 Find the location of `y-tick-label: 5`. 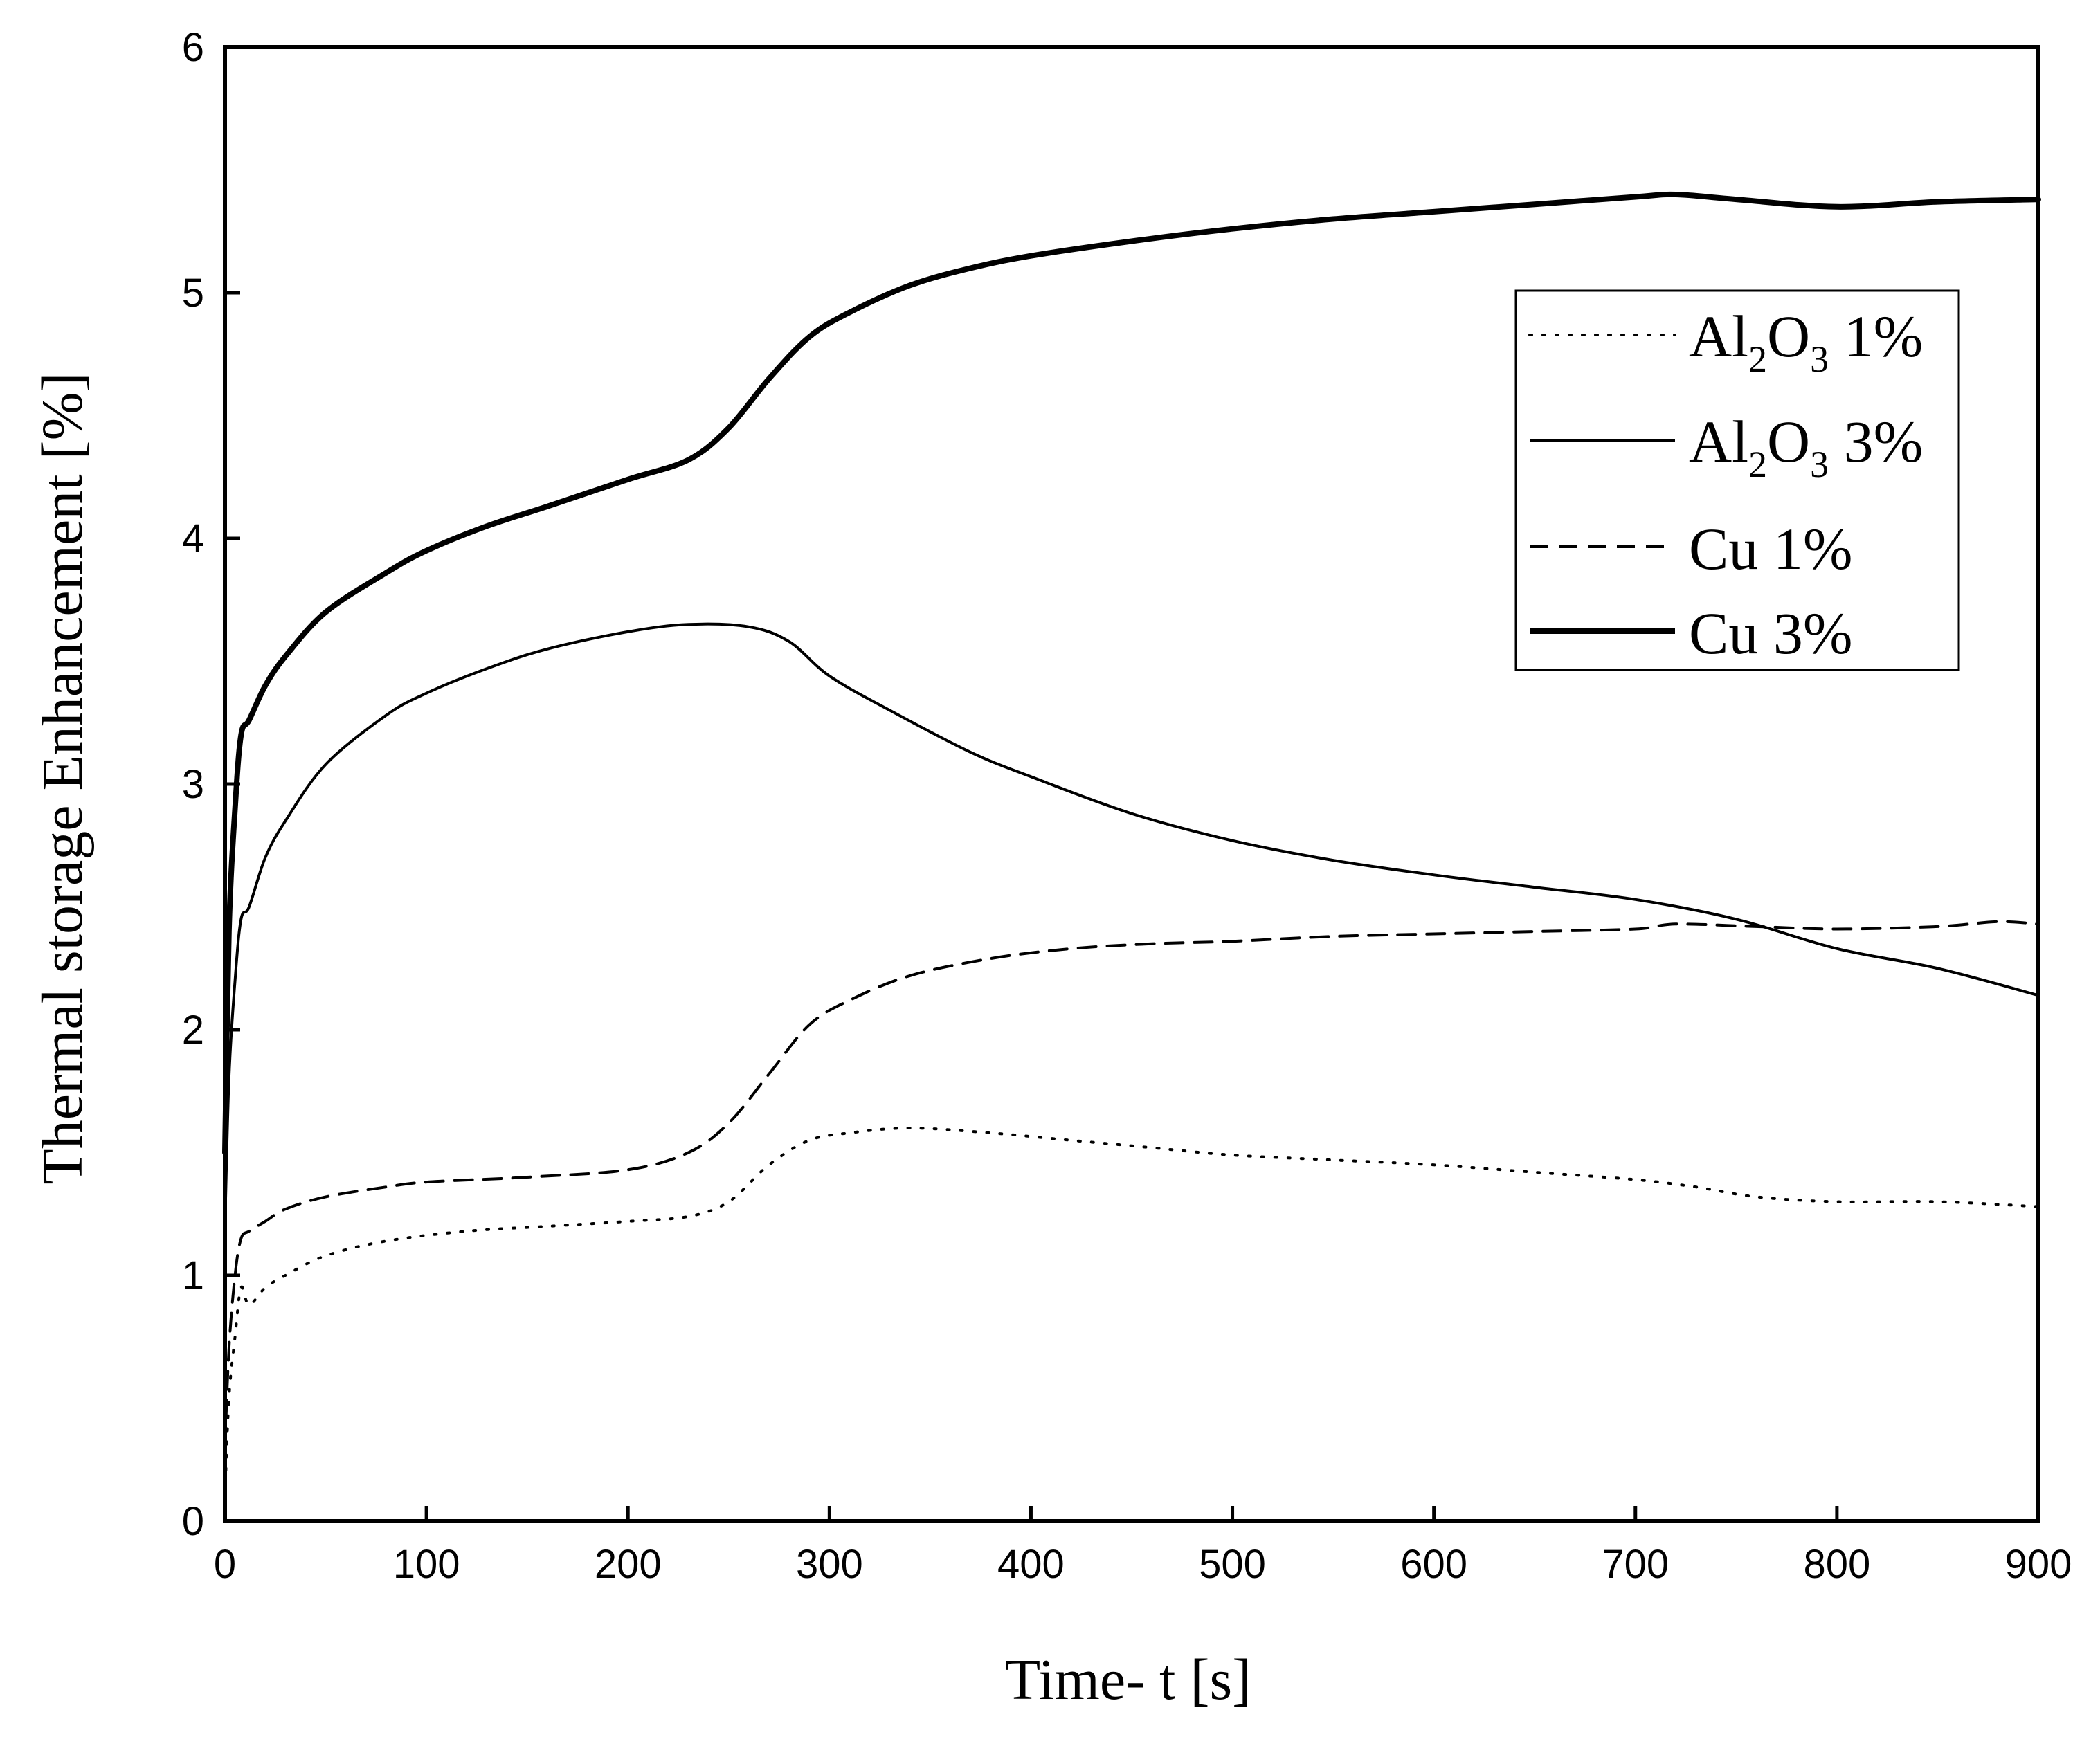

y-tick-label: 5 is located at coordinates (193, 293).